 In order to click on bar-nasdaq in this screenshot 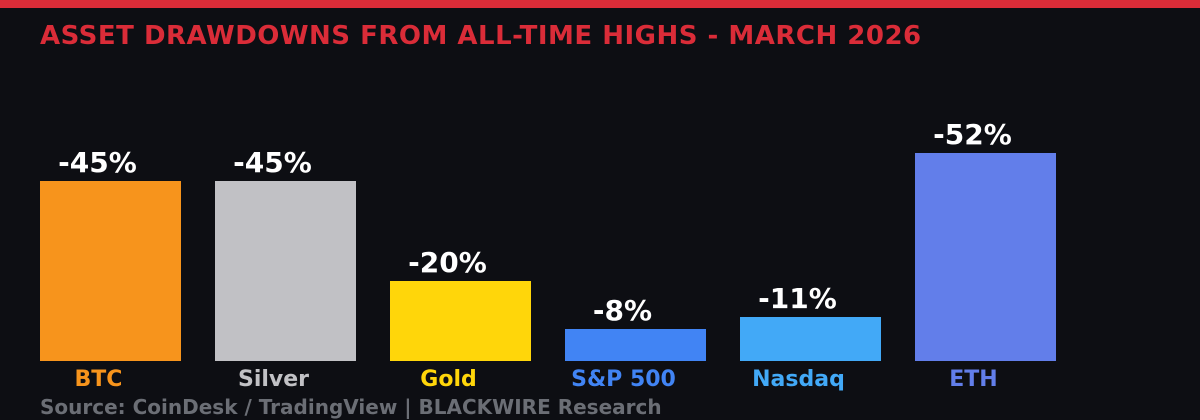, I will do `click(810, 339)`.